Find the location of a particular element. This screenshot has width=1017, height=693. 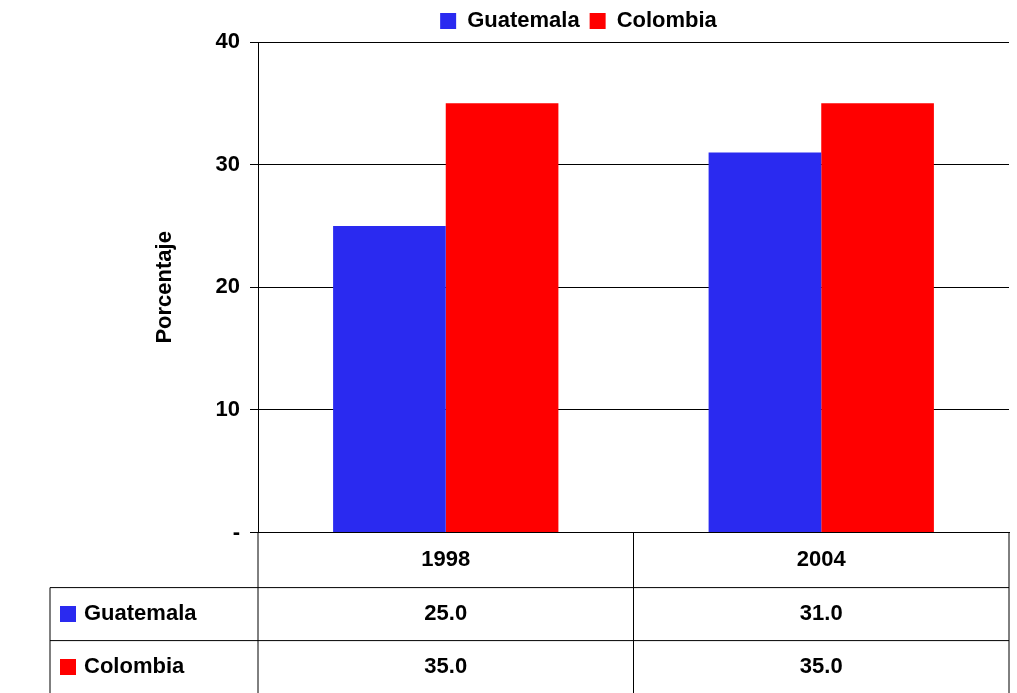

text: Guatemala is located at coordinates (140, 613).